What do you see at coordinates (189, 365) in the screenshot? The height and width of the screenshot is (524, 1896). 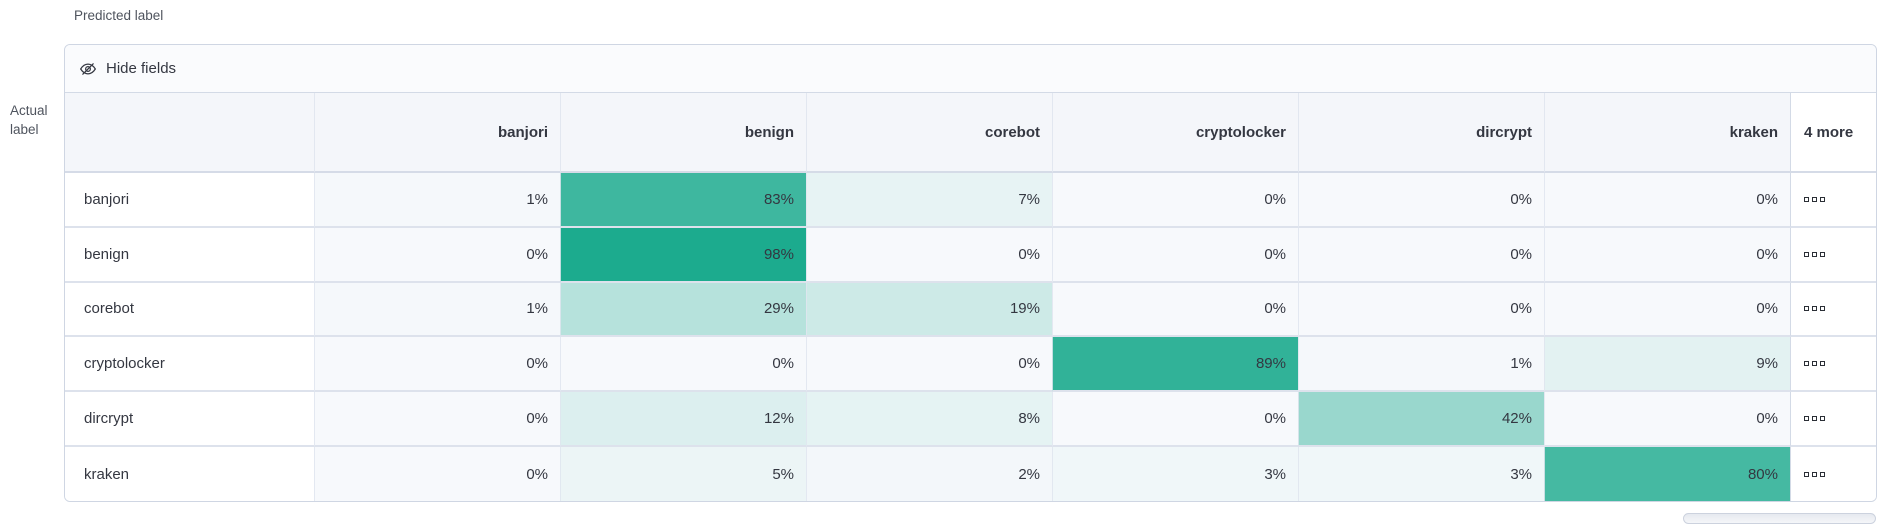 I see `row-label-cryptolocker: cryptolocker` at bounding box center [189, 365].